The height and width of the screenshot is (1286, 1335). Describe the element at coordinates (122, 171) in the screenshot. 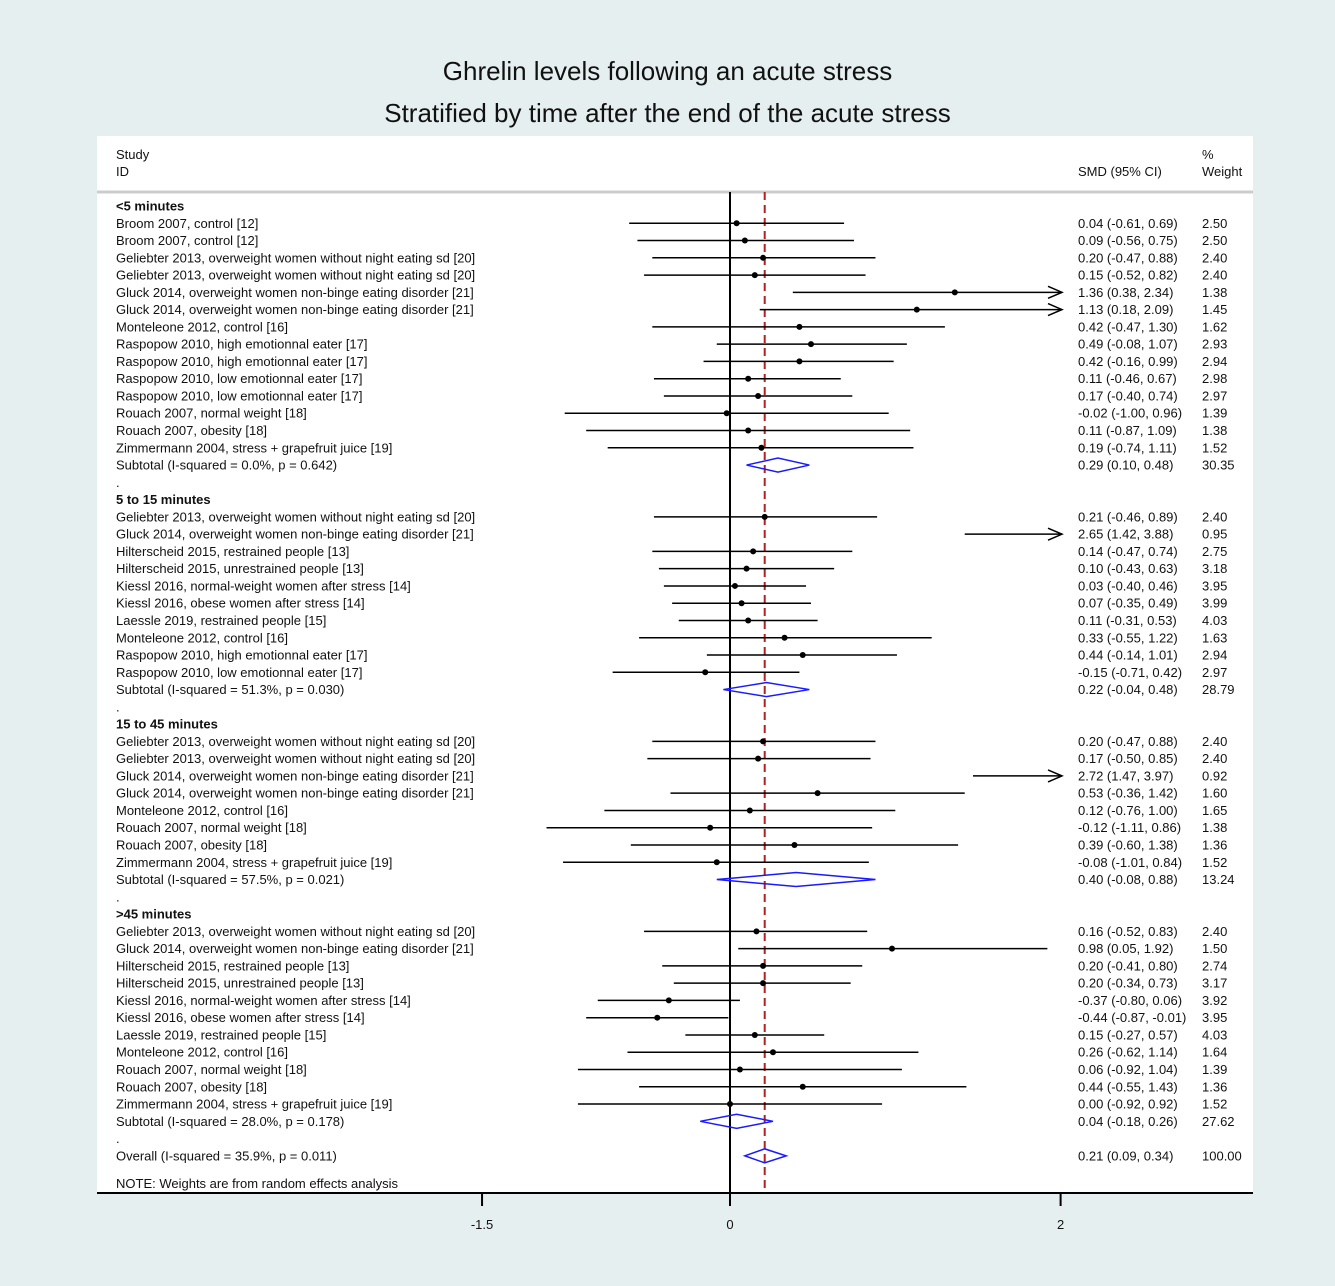

I see `id-header: ID` at that location.